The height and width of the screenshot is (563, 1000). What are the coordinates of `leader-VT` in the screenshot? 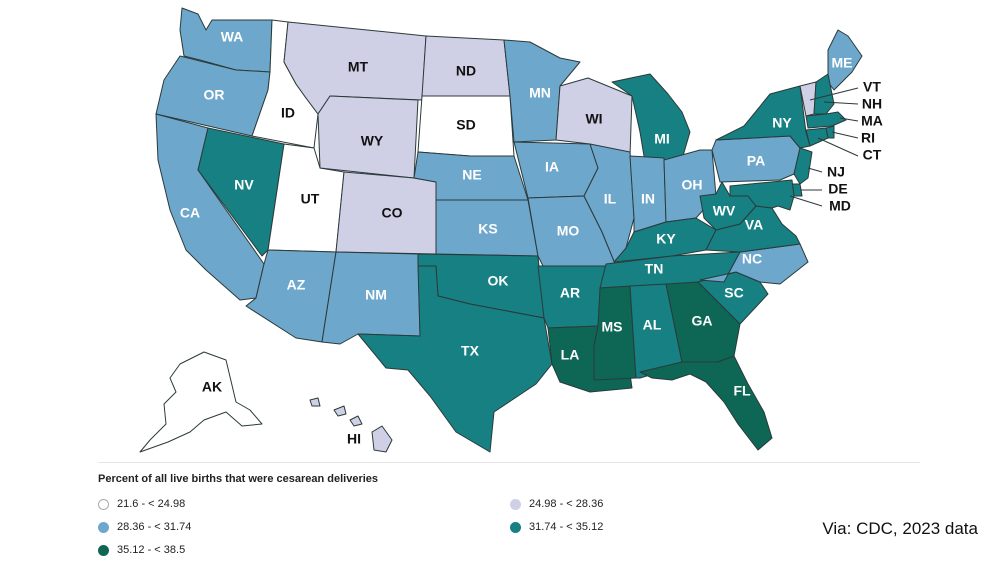 It's located at (834, 94).